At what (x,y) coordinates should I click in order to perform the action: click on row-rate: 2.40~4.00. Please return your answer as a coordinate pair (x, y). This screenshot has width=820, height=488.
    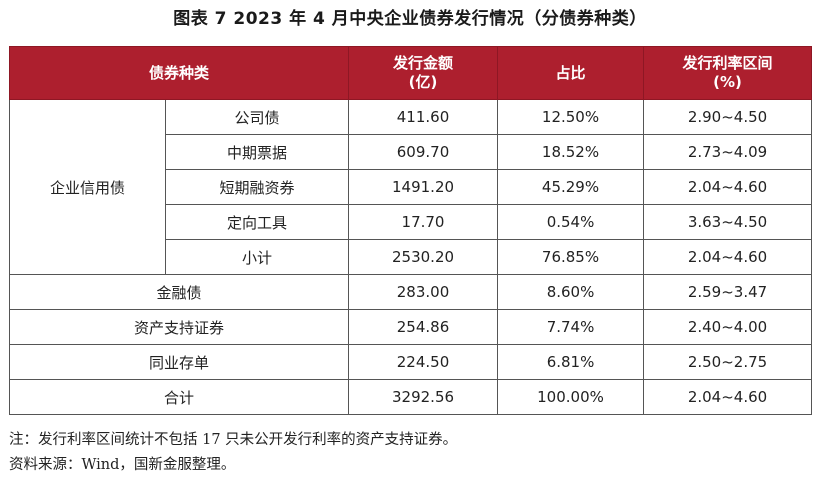
    Looking at the image, I should click on (728, 327).